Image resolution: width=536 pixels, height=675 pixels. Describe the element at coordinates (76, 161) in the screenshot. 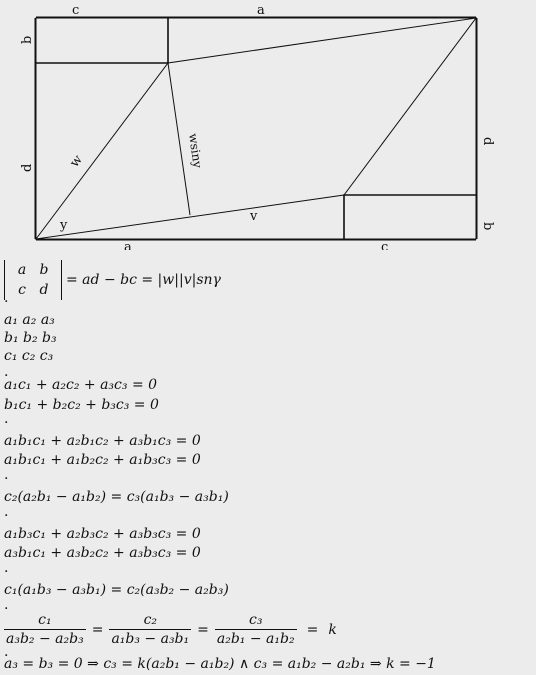

I see `label-w: w` at that location.